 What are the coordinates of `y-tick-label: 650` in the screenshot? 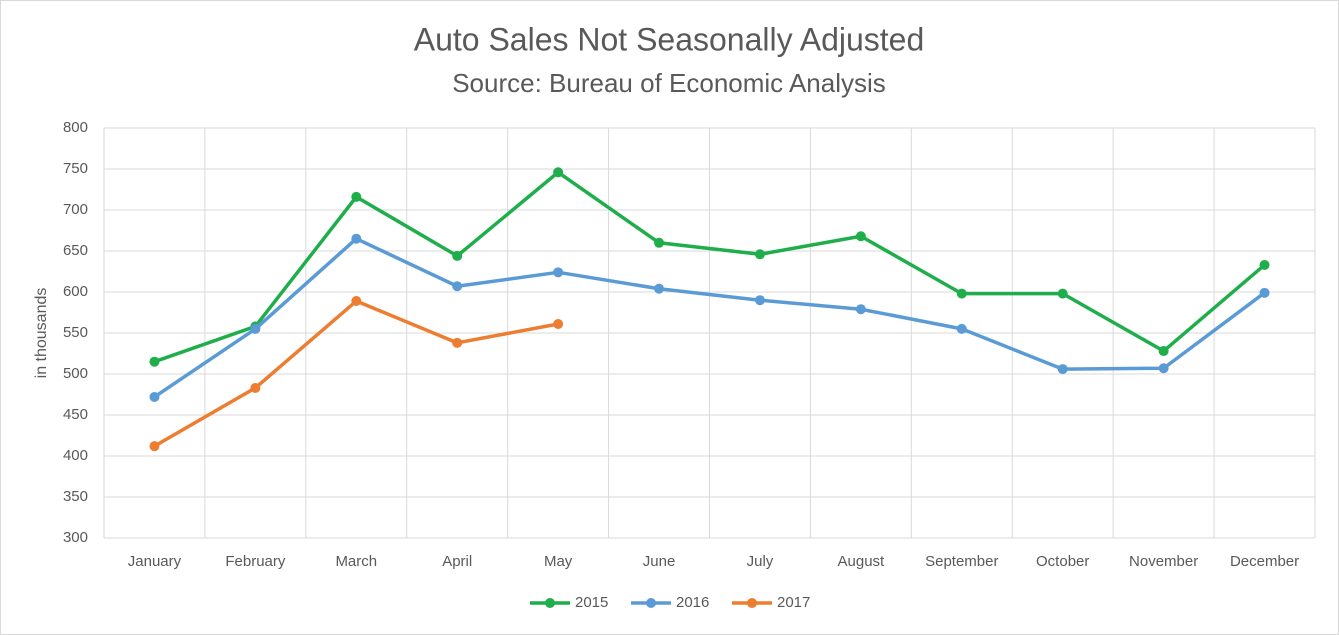 It's located at (75, 250).